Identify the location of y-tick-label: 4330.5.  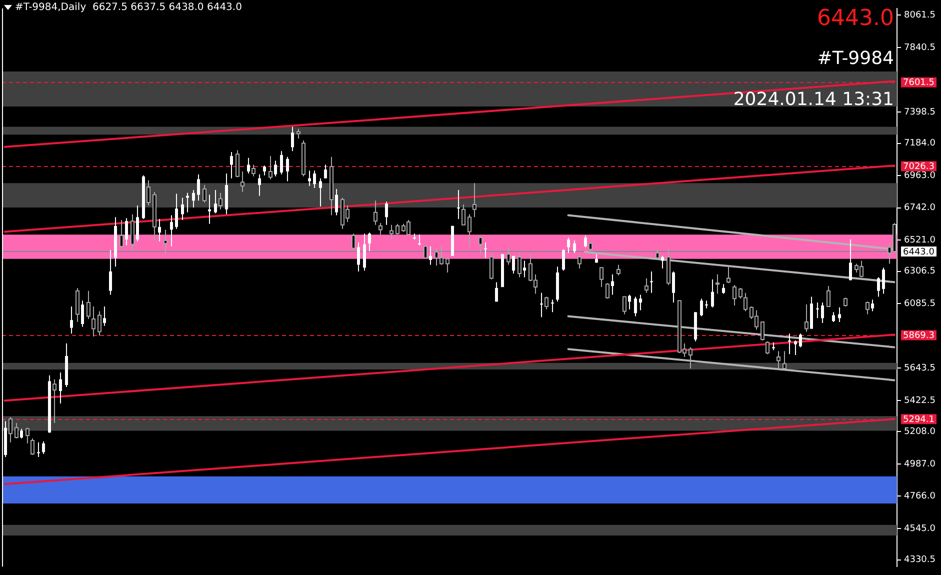
(920, 560).